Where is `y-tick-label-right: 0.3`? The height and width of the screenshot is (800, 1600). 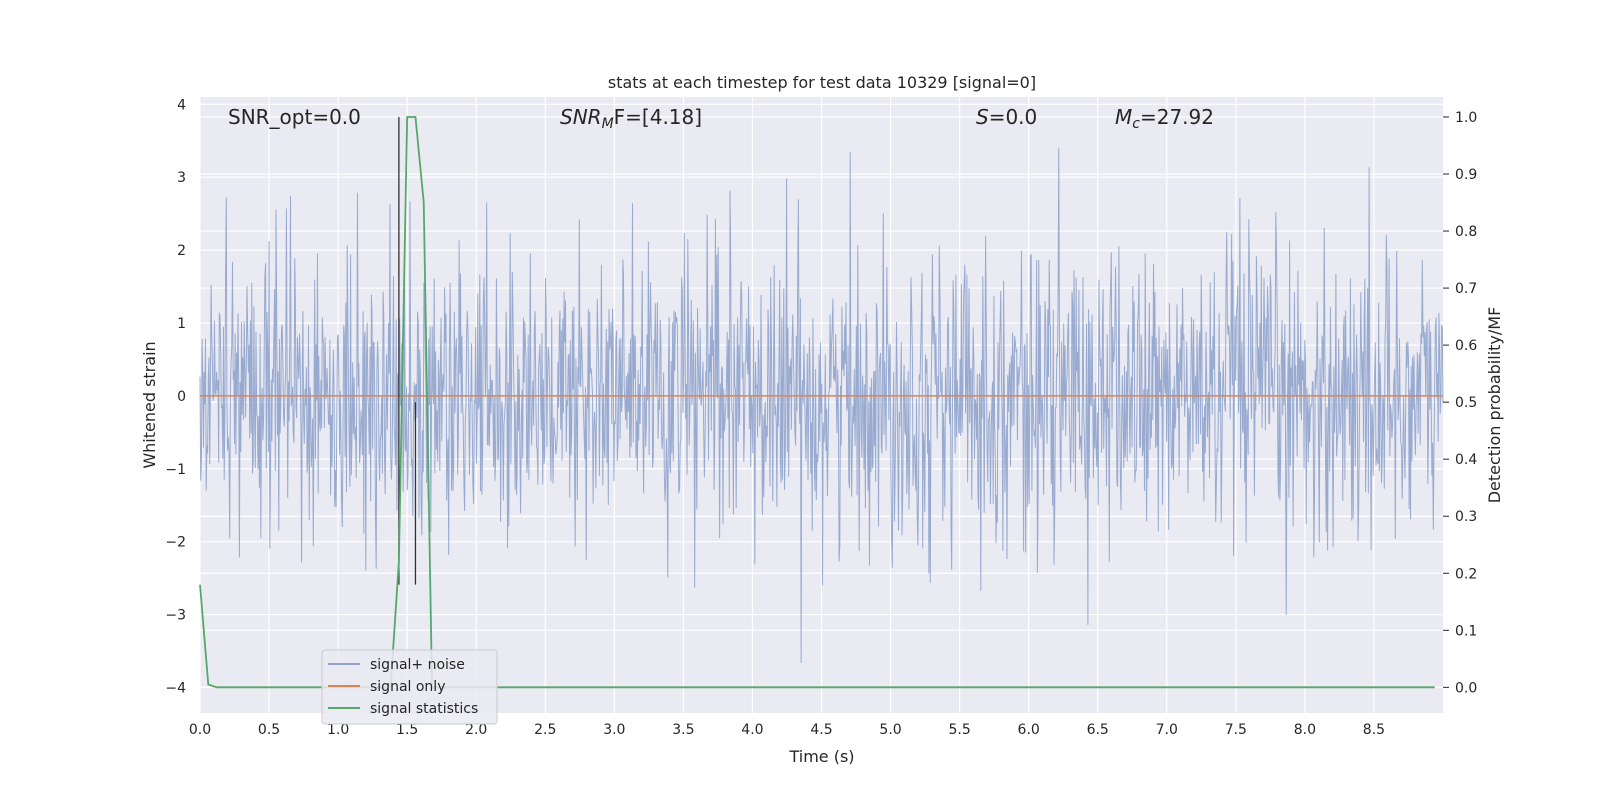
y-tick-label-right: 0.3 is located at coordinates (1466, 517).